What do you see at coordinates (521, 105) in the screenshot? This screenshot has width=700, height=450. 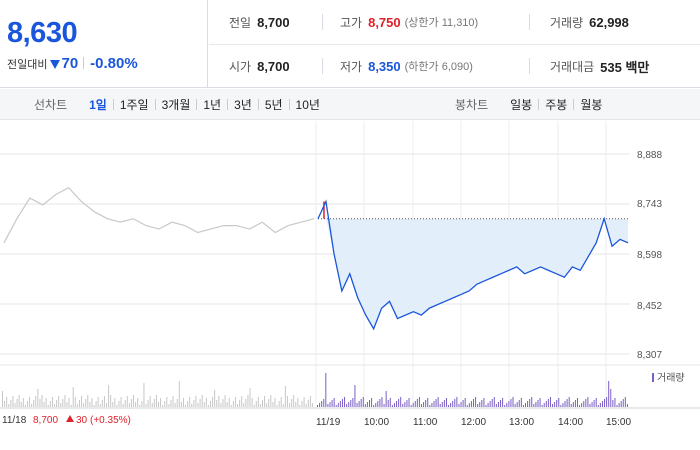 I see `tab-daily-candle: 일봉` at bounding box center [521, 105].